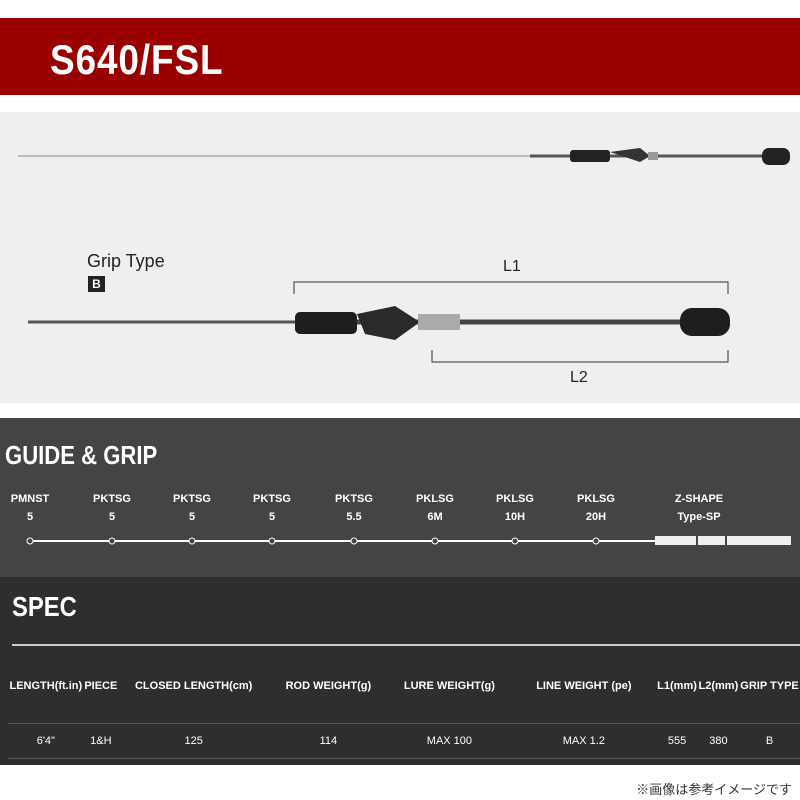 The image size is (800, 800). What do you see at coordinates (408, 540) in the screenshot?
I see `guide-diagram` at bounding box center [408, 540].